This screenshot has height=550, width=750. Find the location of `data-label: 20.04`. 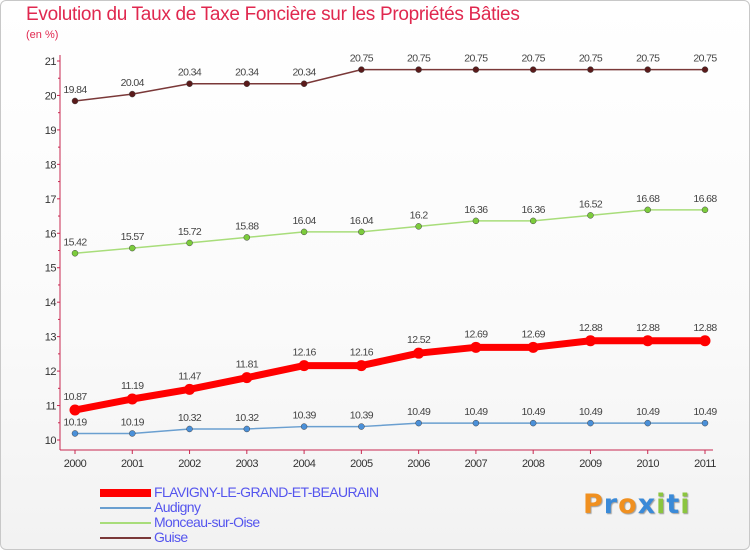

data-label: 20.04 is located at coordinates (133, 83).